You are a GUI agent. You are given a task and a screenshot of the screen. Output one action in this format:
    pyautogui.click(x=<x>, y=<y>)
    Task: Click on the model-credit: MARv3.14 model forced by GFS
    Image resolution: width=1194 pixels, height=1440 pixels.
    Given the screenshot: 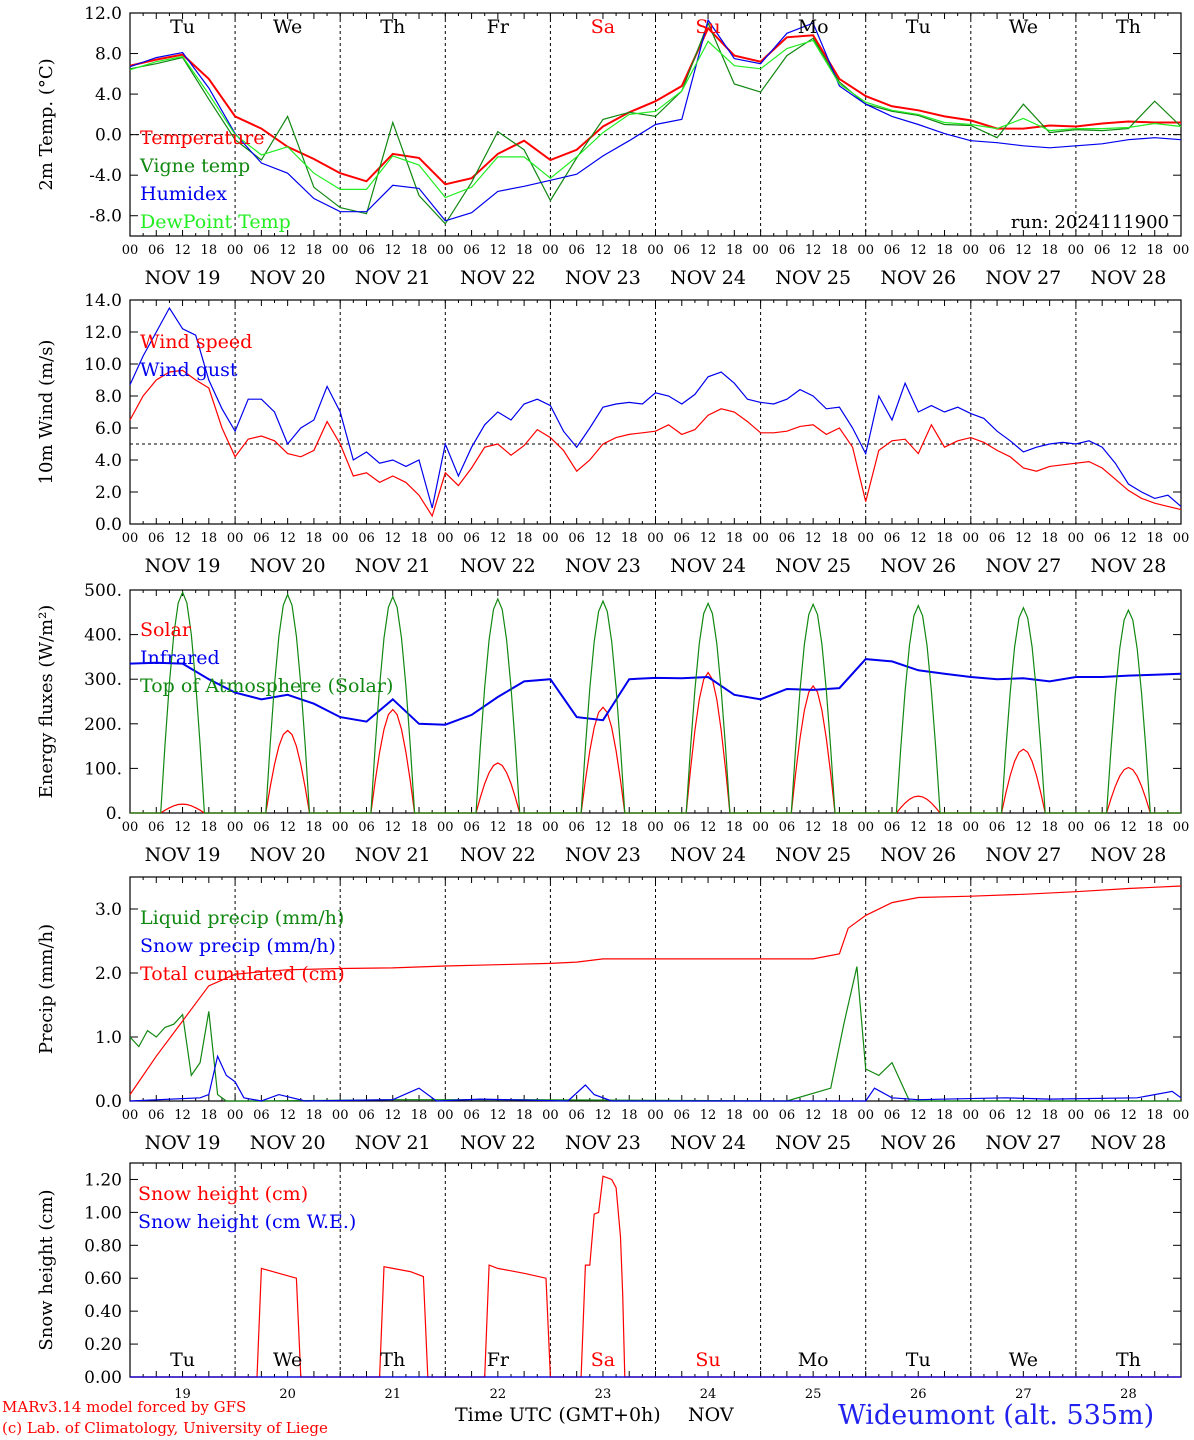 What is the action you would take?
    pyautogui.click(x=124, y=1407)
    